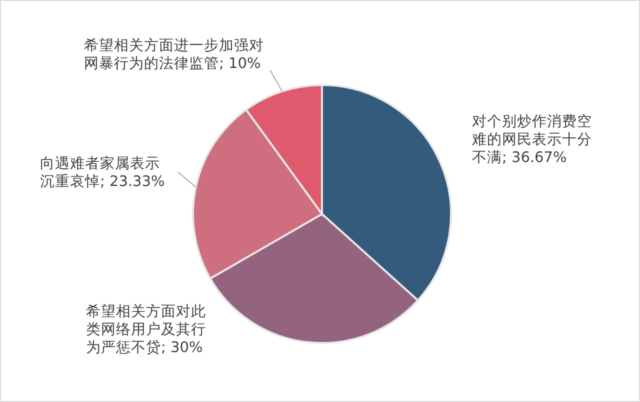  What do you see at coordinates (174, 54) in the screenshot?
I see `slice-label: 希望相关方面进一步加强对网暴行为的法律监管; 10%` at bounding box center [174, 54].